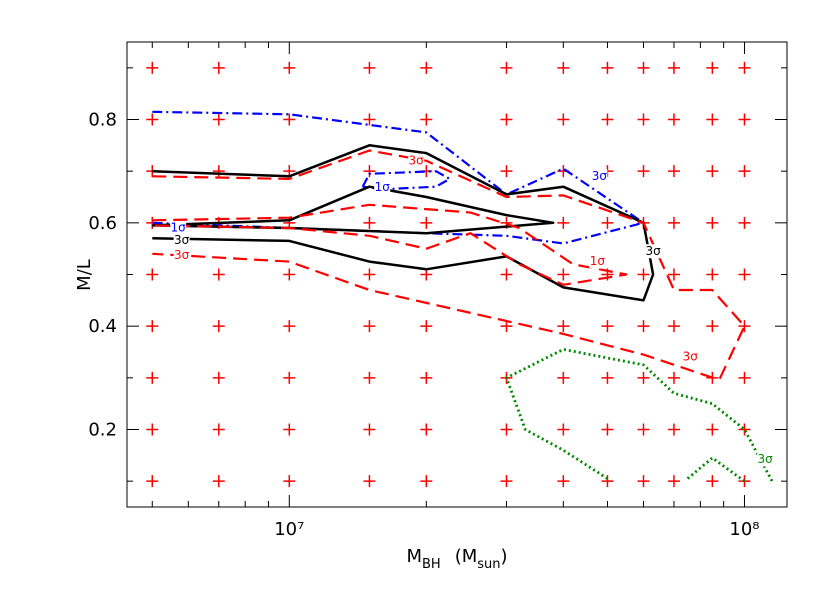 This screenshot has width=830, height=597. What do you see at coordinates (466, 556) in the screenshot?
I see `x-label-unit-open: (M` at bounding box center [466, 556].